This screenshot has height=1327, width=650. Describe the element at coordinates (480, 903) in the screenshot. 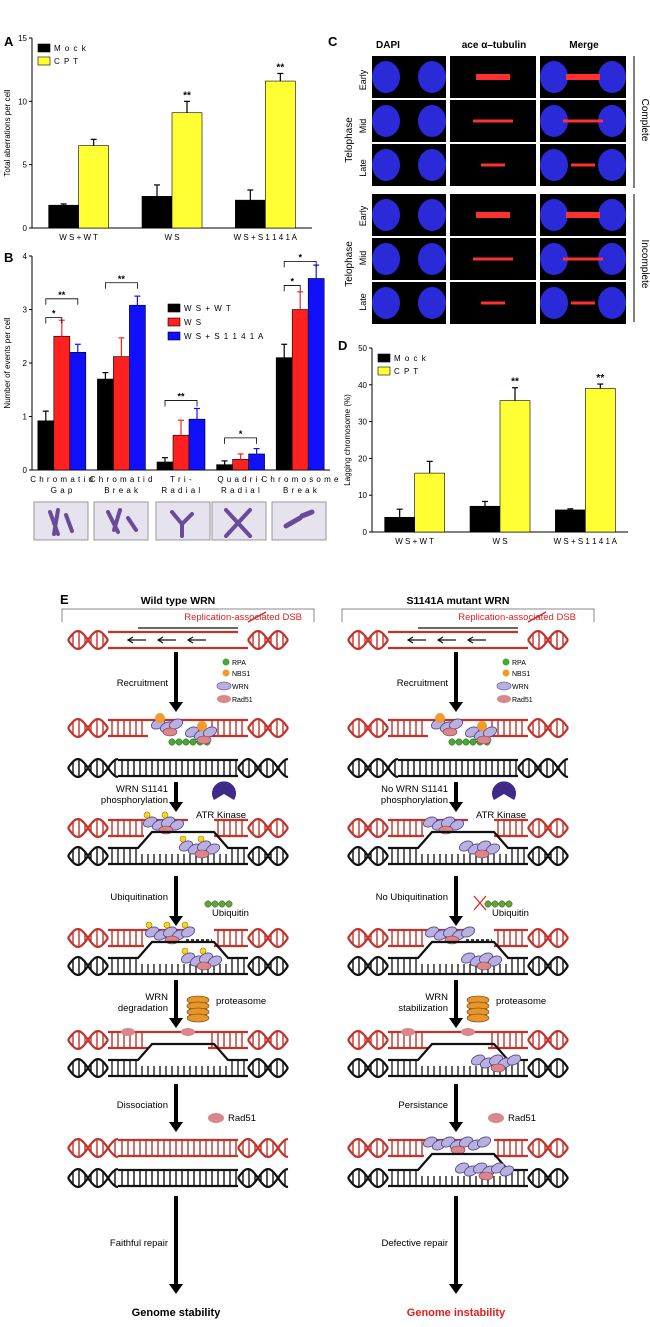

I see `block-mark` at that location.